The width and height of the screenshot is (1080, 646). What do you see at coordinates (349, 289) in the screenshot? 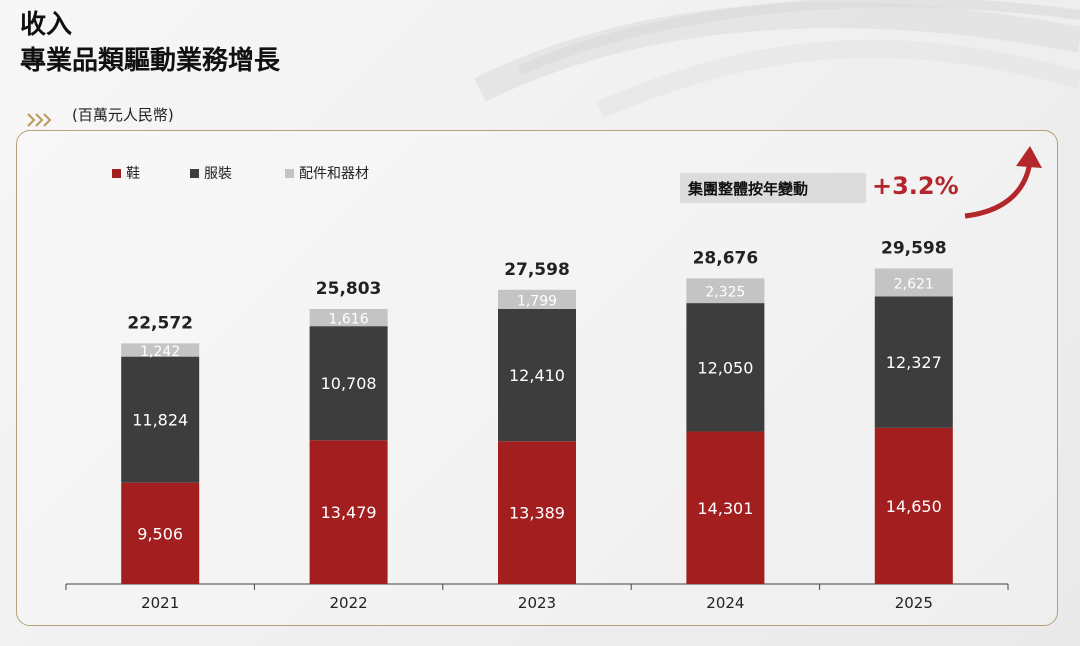
I see `total-label: 25,803` at bounding box center [349, 289].